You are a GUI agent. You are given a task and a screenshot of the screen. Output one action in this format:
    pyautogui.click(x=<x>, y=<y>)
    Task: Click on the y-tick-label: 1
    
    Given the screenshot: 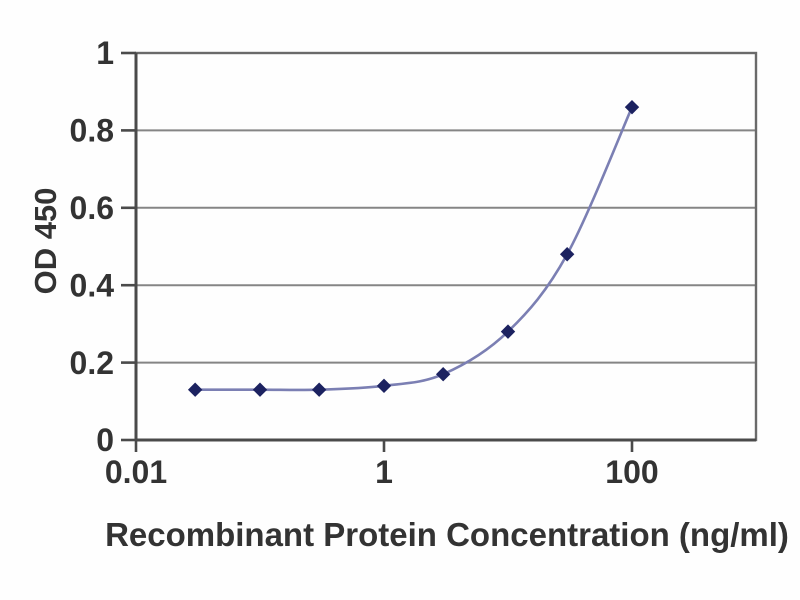 What is the action you would take?
    pyautogui.click(x=105, y=53)
    